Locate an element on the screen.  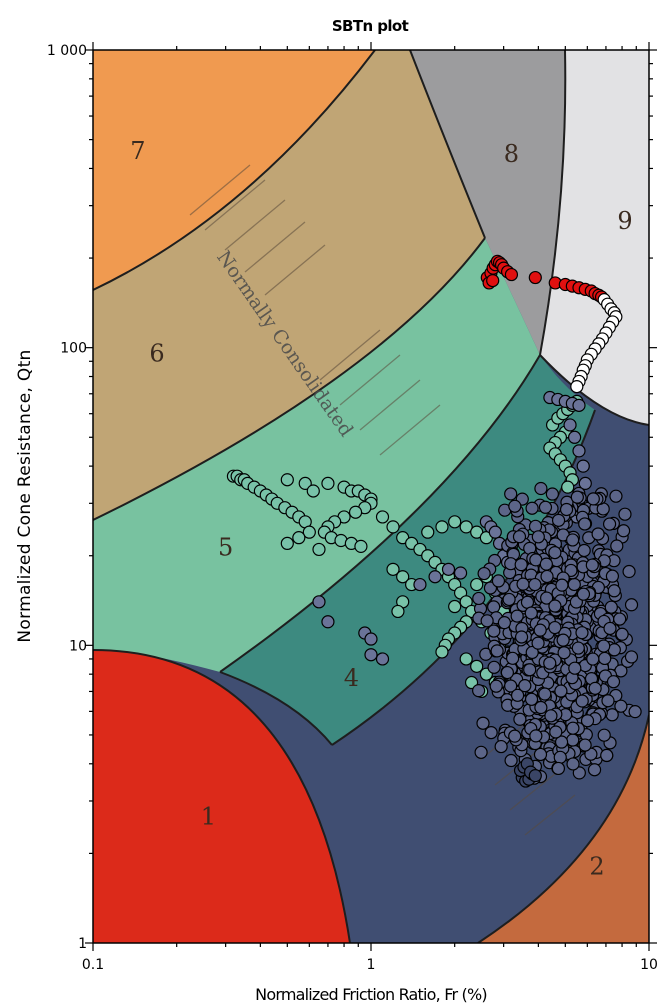
zone-2-region is located at coordinates (563, 829).